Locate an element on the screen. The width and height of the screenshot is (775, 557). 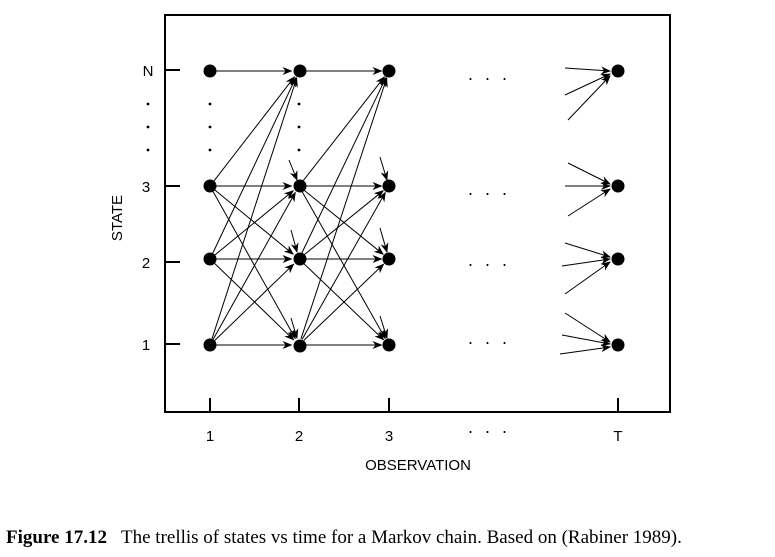
x-axis-ticks is located at coordinates (414, 405).